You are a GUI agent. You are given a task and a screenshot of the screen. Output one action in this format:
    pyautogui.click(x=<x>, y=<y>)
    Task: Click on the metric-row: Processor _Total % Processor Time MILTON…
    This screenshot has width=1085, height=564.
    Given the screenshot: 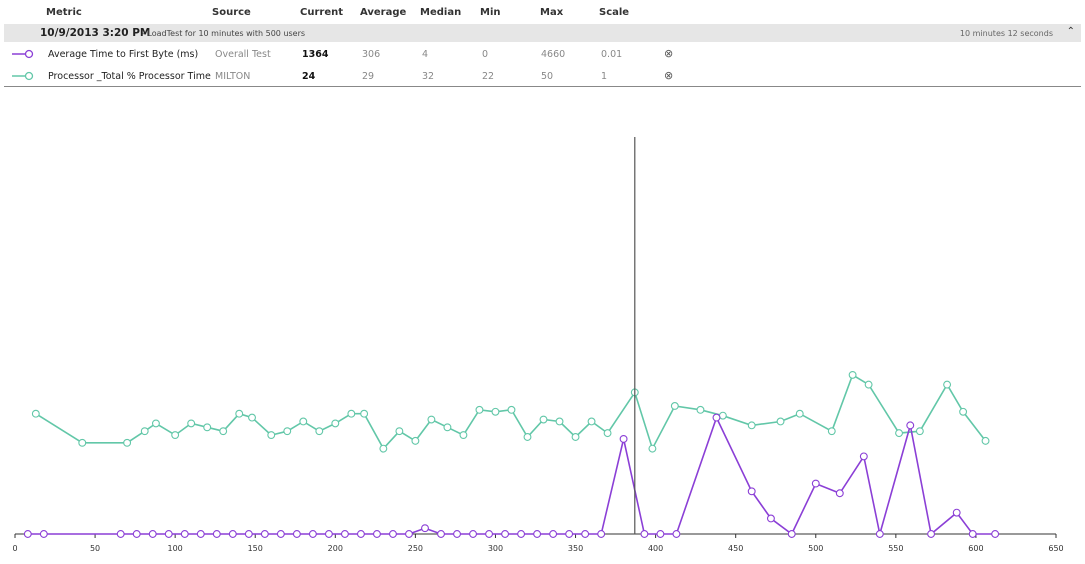 What is the action you would take?
    pyautogui.click(x=542, y=76)
    